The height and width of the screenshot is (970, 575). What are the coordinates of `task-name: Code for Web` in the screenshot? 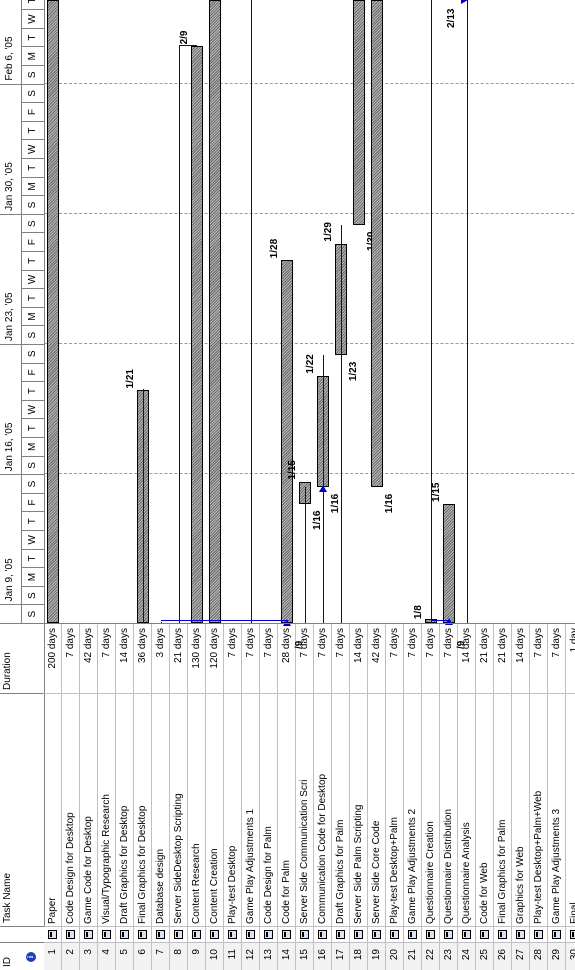 It's located at (485, 809).